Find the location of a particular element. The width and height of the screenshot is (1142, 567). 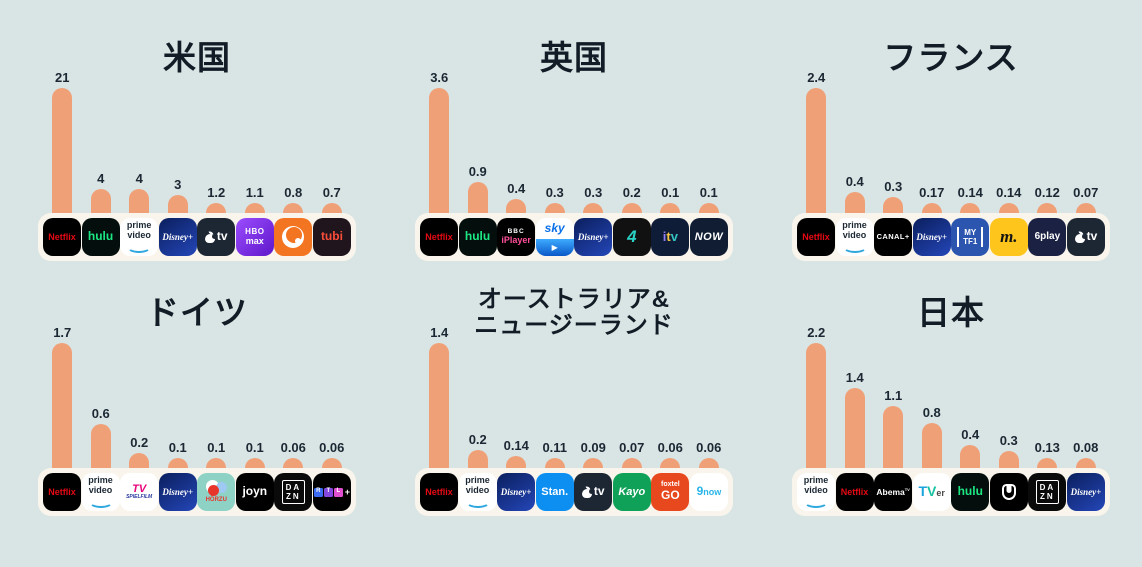

tvspielfilm-icon: TV SPIELFILM is located at coordinates (139, 492).